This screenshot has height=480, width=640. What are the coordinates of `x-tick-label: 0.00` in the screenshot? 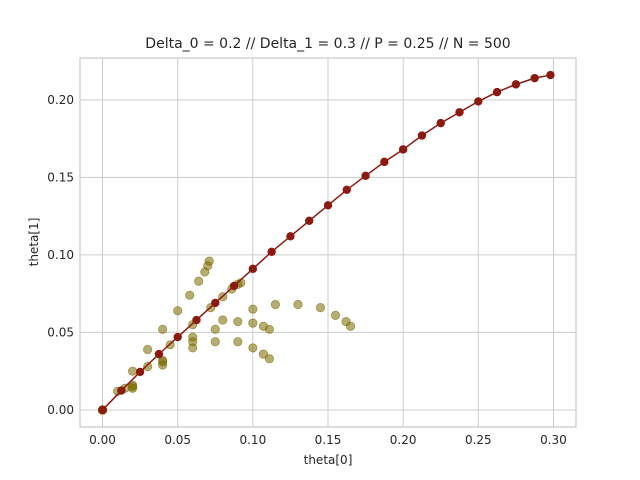 It's located at (102, 440).